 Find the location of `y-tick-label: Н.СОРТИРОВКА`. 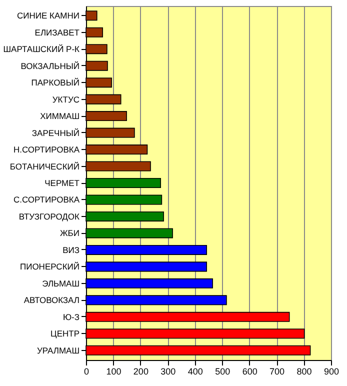

y-tick-label: Н.СОРТИРОВКА is located at coordinates (46, 149).